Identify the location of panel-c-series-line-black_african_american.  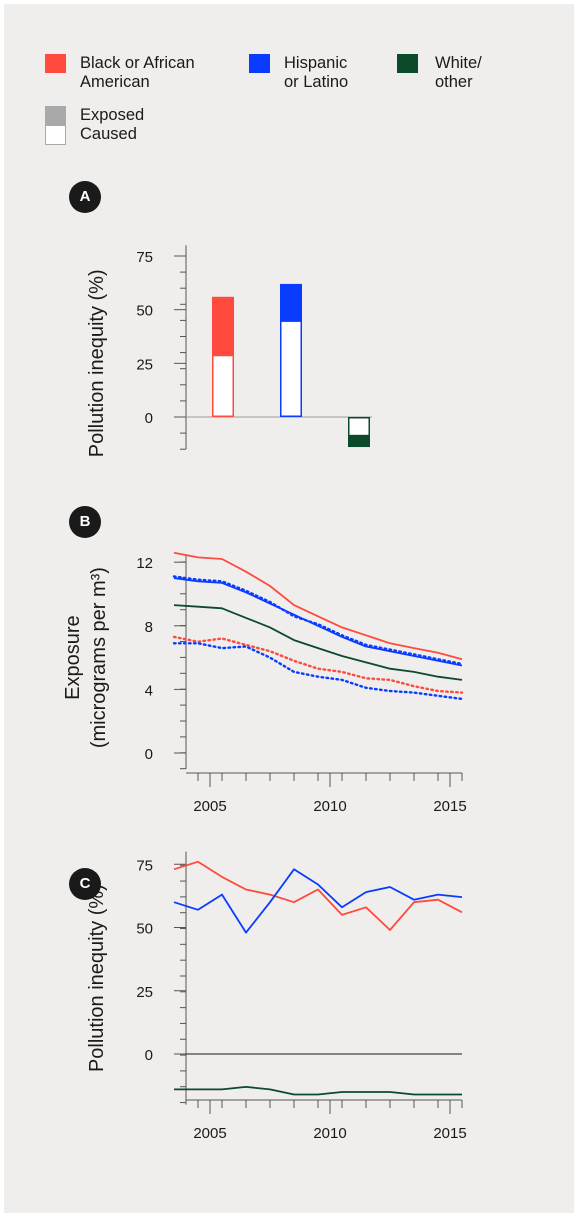
(318, 895).